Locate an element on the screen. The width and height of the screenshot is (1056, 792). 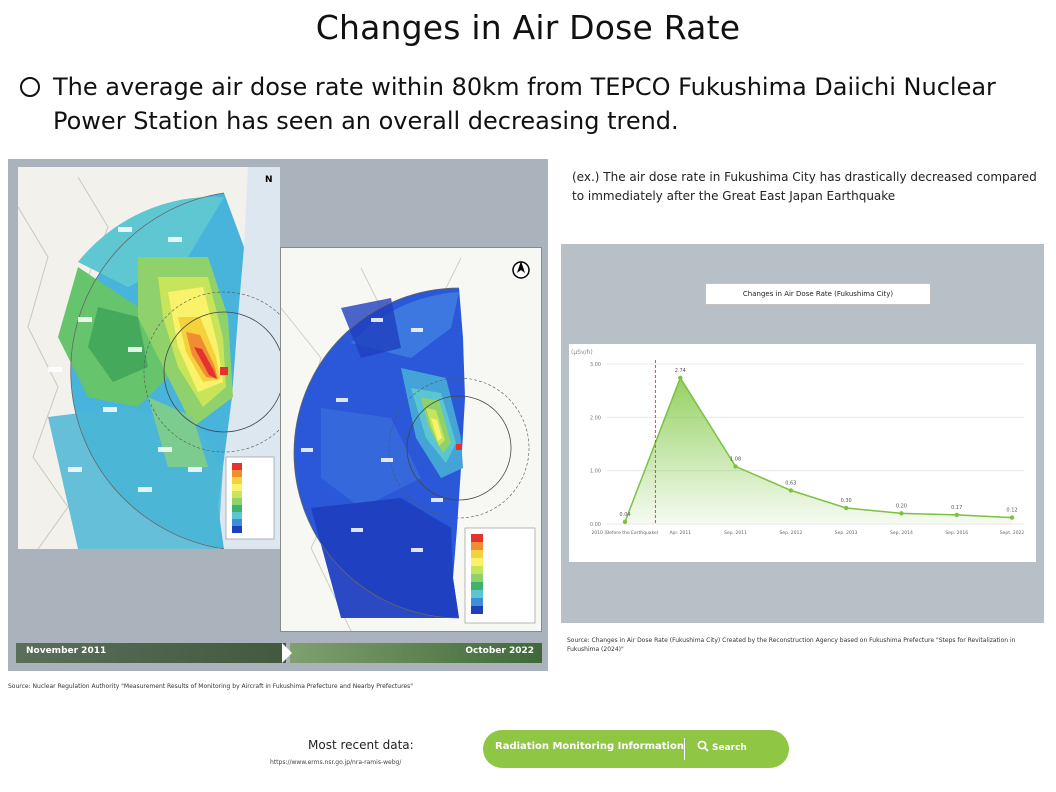
data-label: 0.63 is located at coordinates (790, 483).